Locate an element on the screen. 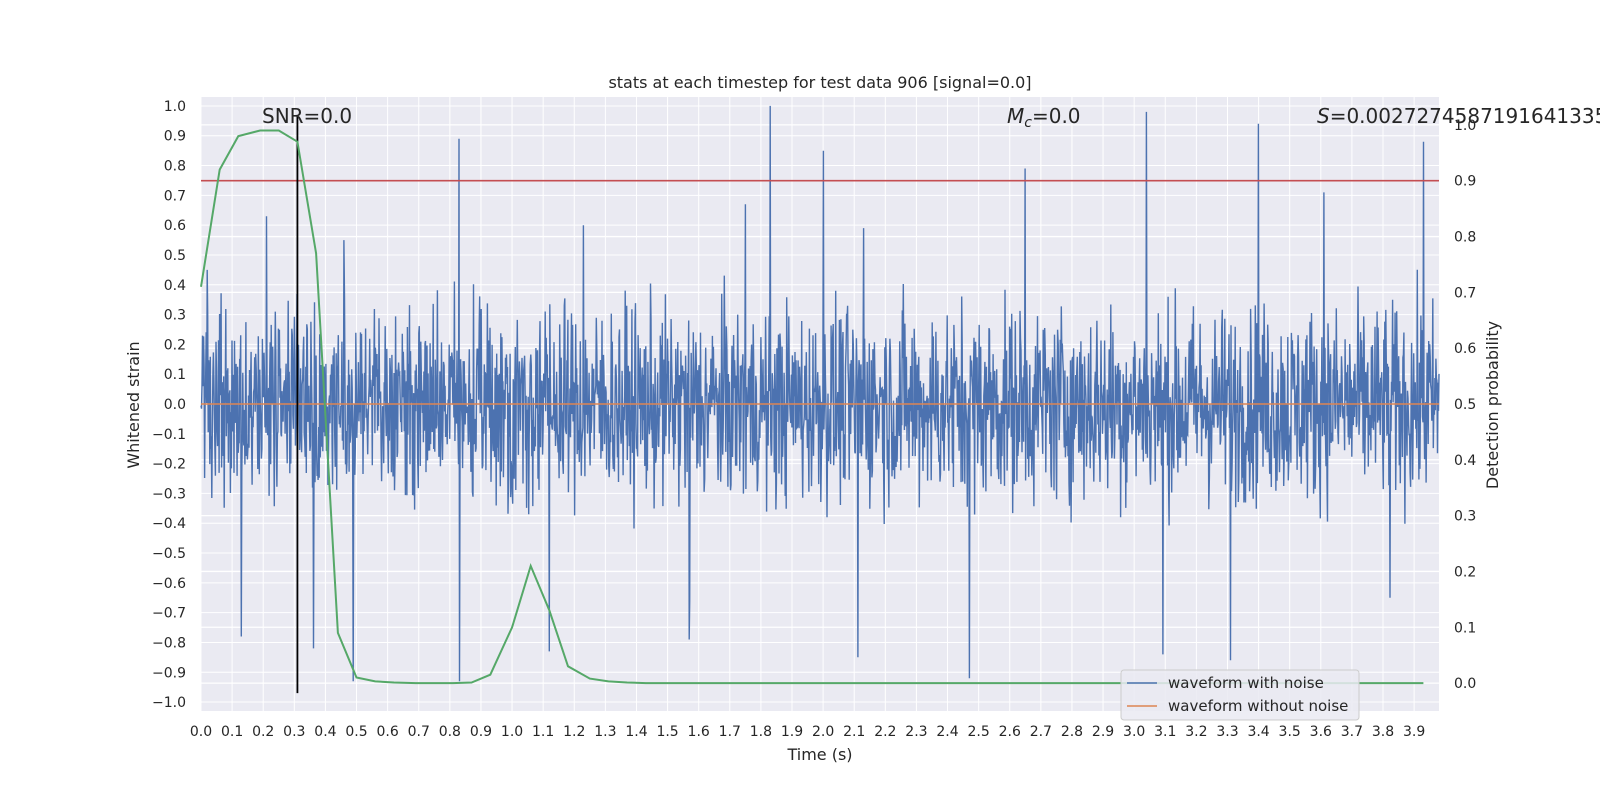  x-tick-label: 0.0 is located at coordinates (201, 732).